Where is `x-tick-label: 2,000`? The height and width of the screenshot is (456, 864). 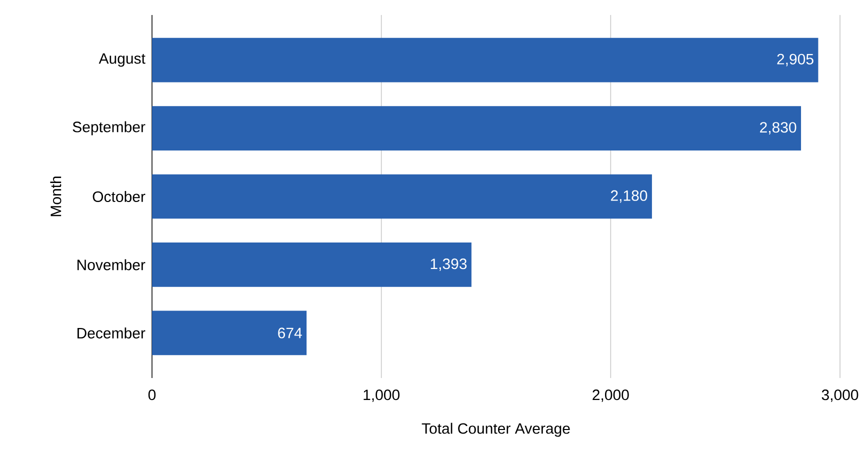 x-tick-label: 2,000 is located at coordinates (610, 396).